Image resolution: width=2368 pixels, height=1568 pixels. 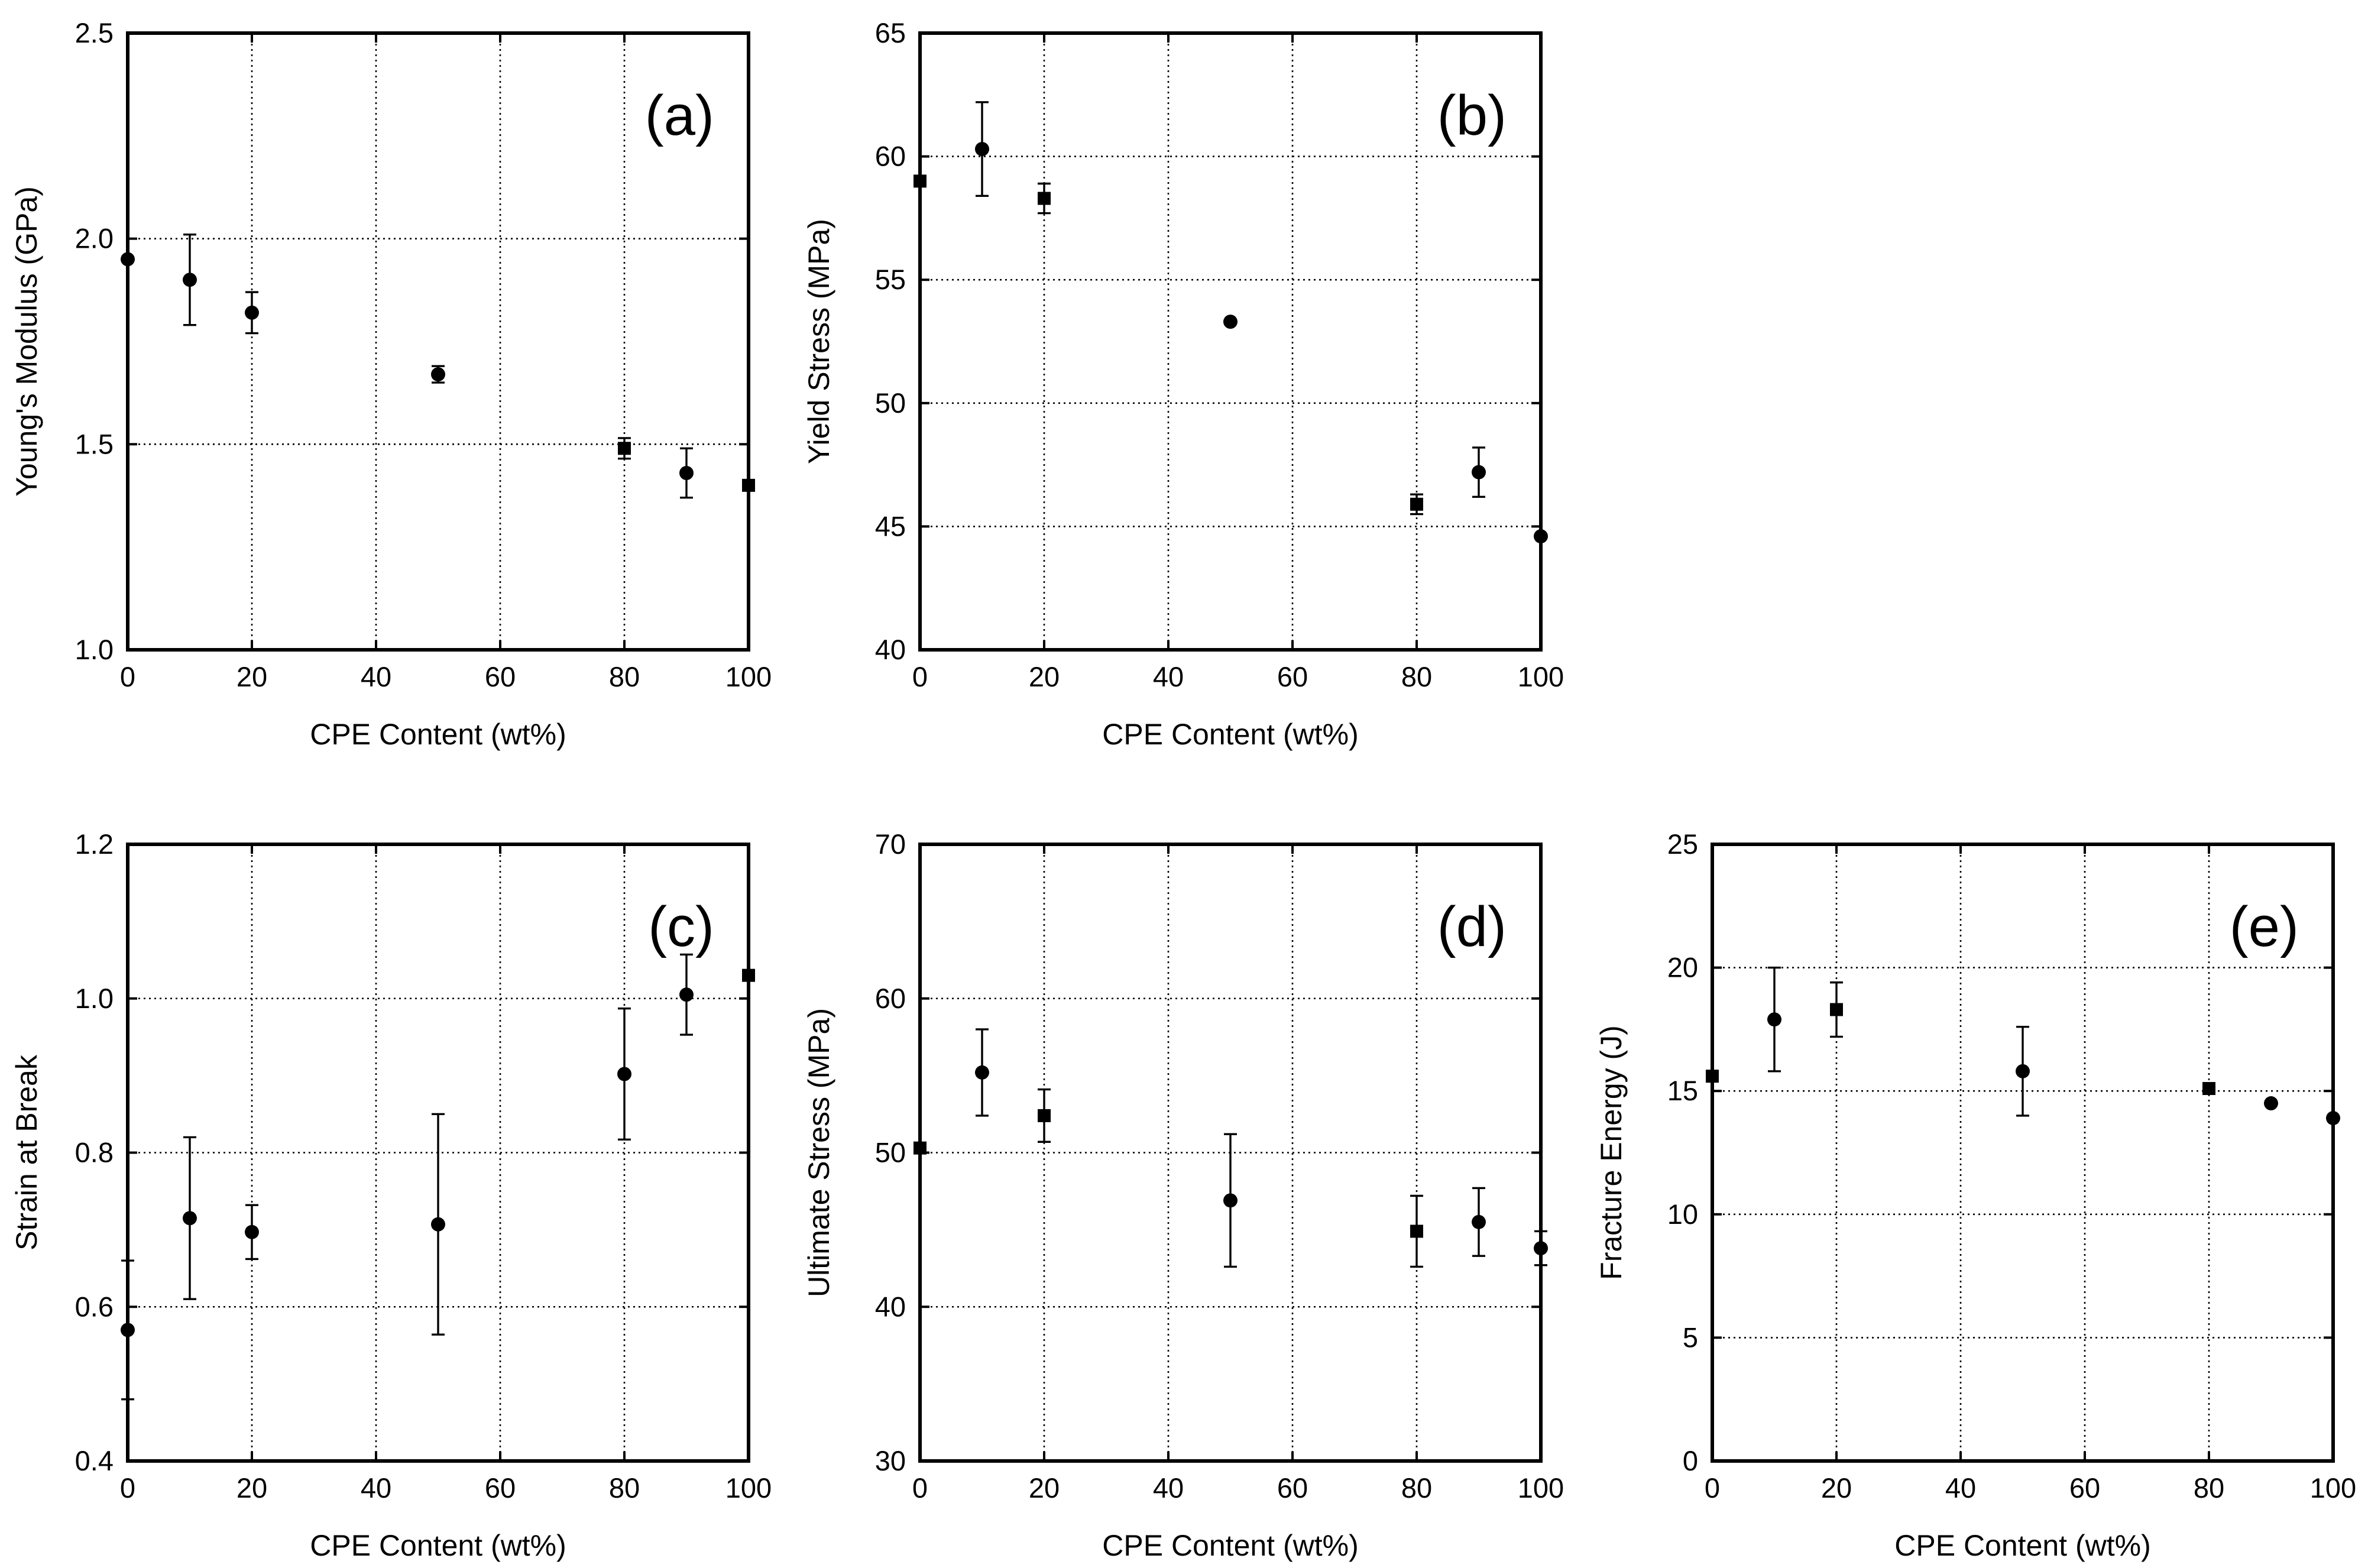 I want to click on panel-label: (c), so click(x=681, y=926).